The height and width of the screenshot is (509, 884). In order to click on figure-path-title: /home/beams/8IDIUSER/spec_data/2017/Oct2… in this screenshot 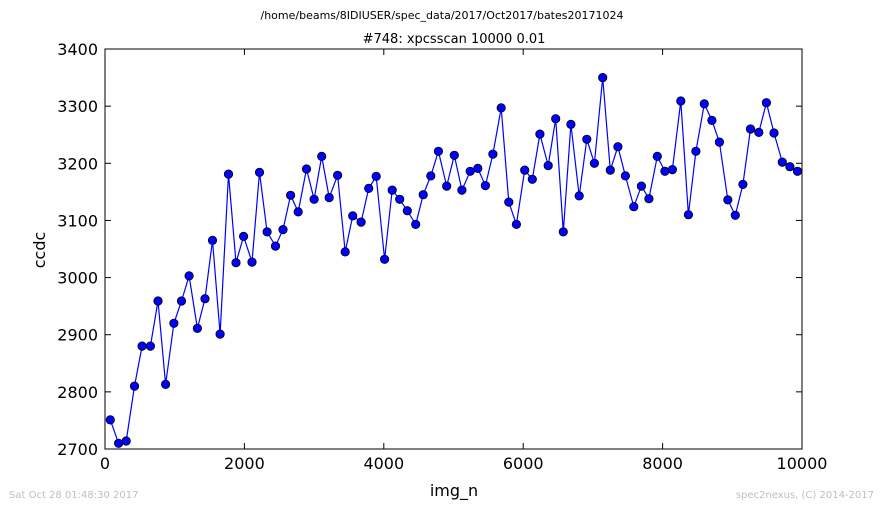, I will do `click(442, 15)`.